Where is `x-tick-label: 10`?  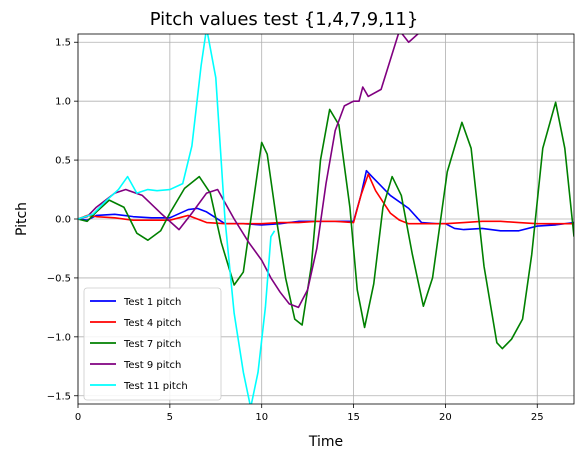 x-tick-label: 10 is located at coordinates (261, 417).